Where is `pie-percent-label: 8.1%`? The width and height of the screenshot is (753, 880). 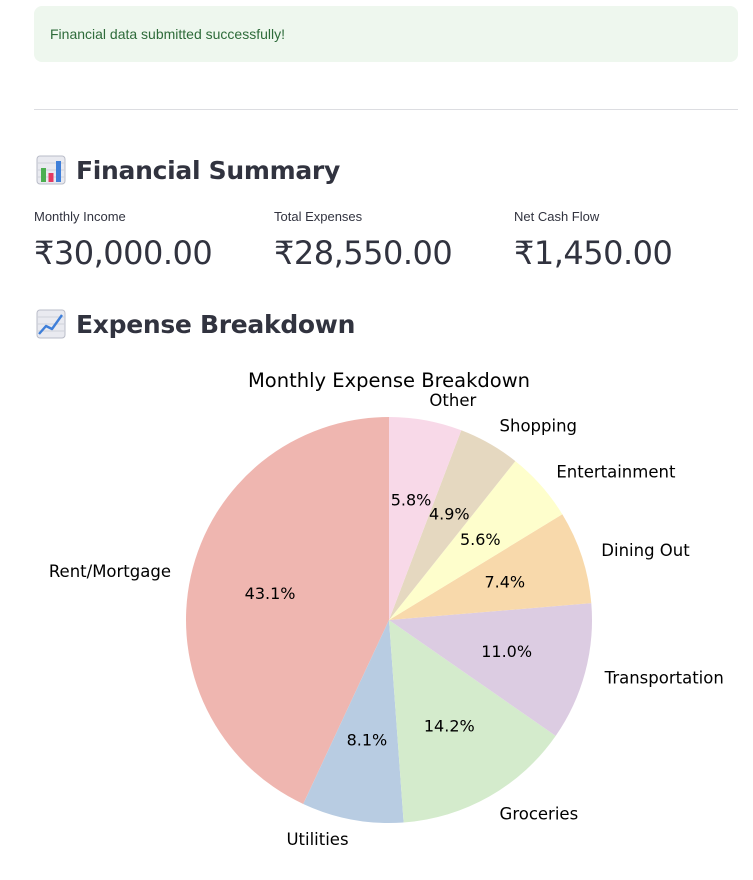 pie-percent-label: 8.1% is located at coordinates (367, 739).